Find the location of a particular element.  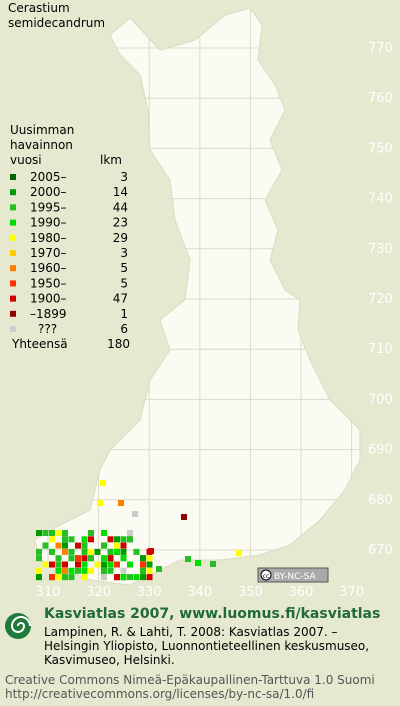

svg-text: cc is located at coordinates (266, 576).